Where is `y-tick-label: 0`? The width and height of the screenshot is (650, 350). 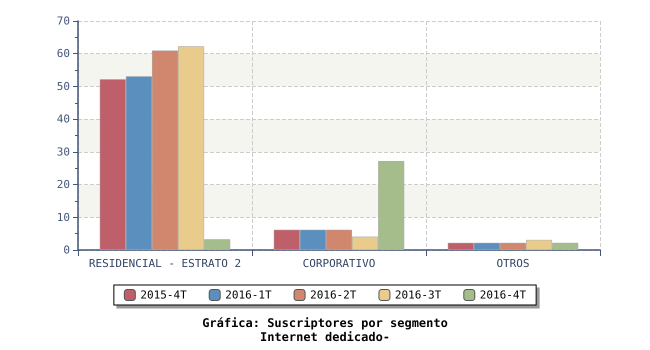
y-tick-label: 0 is located at coordinates (66, 250).